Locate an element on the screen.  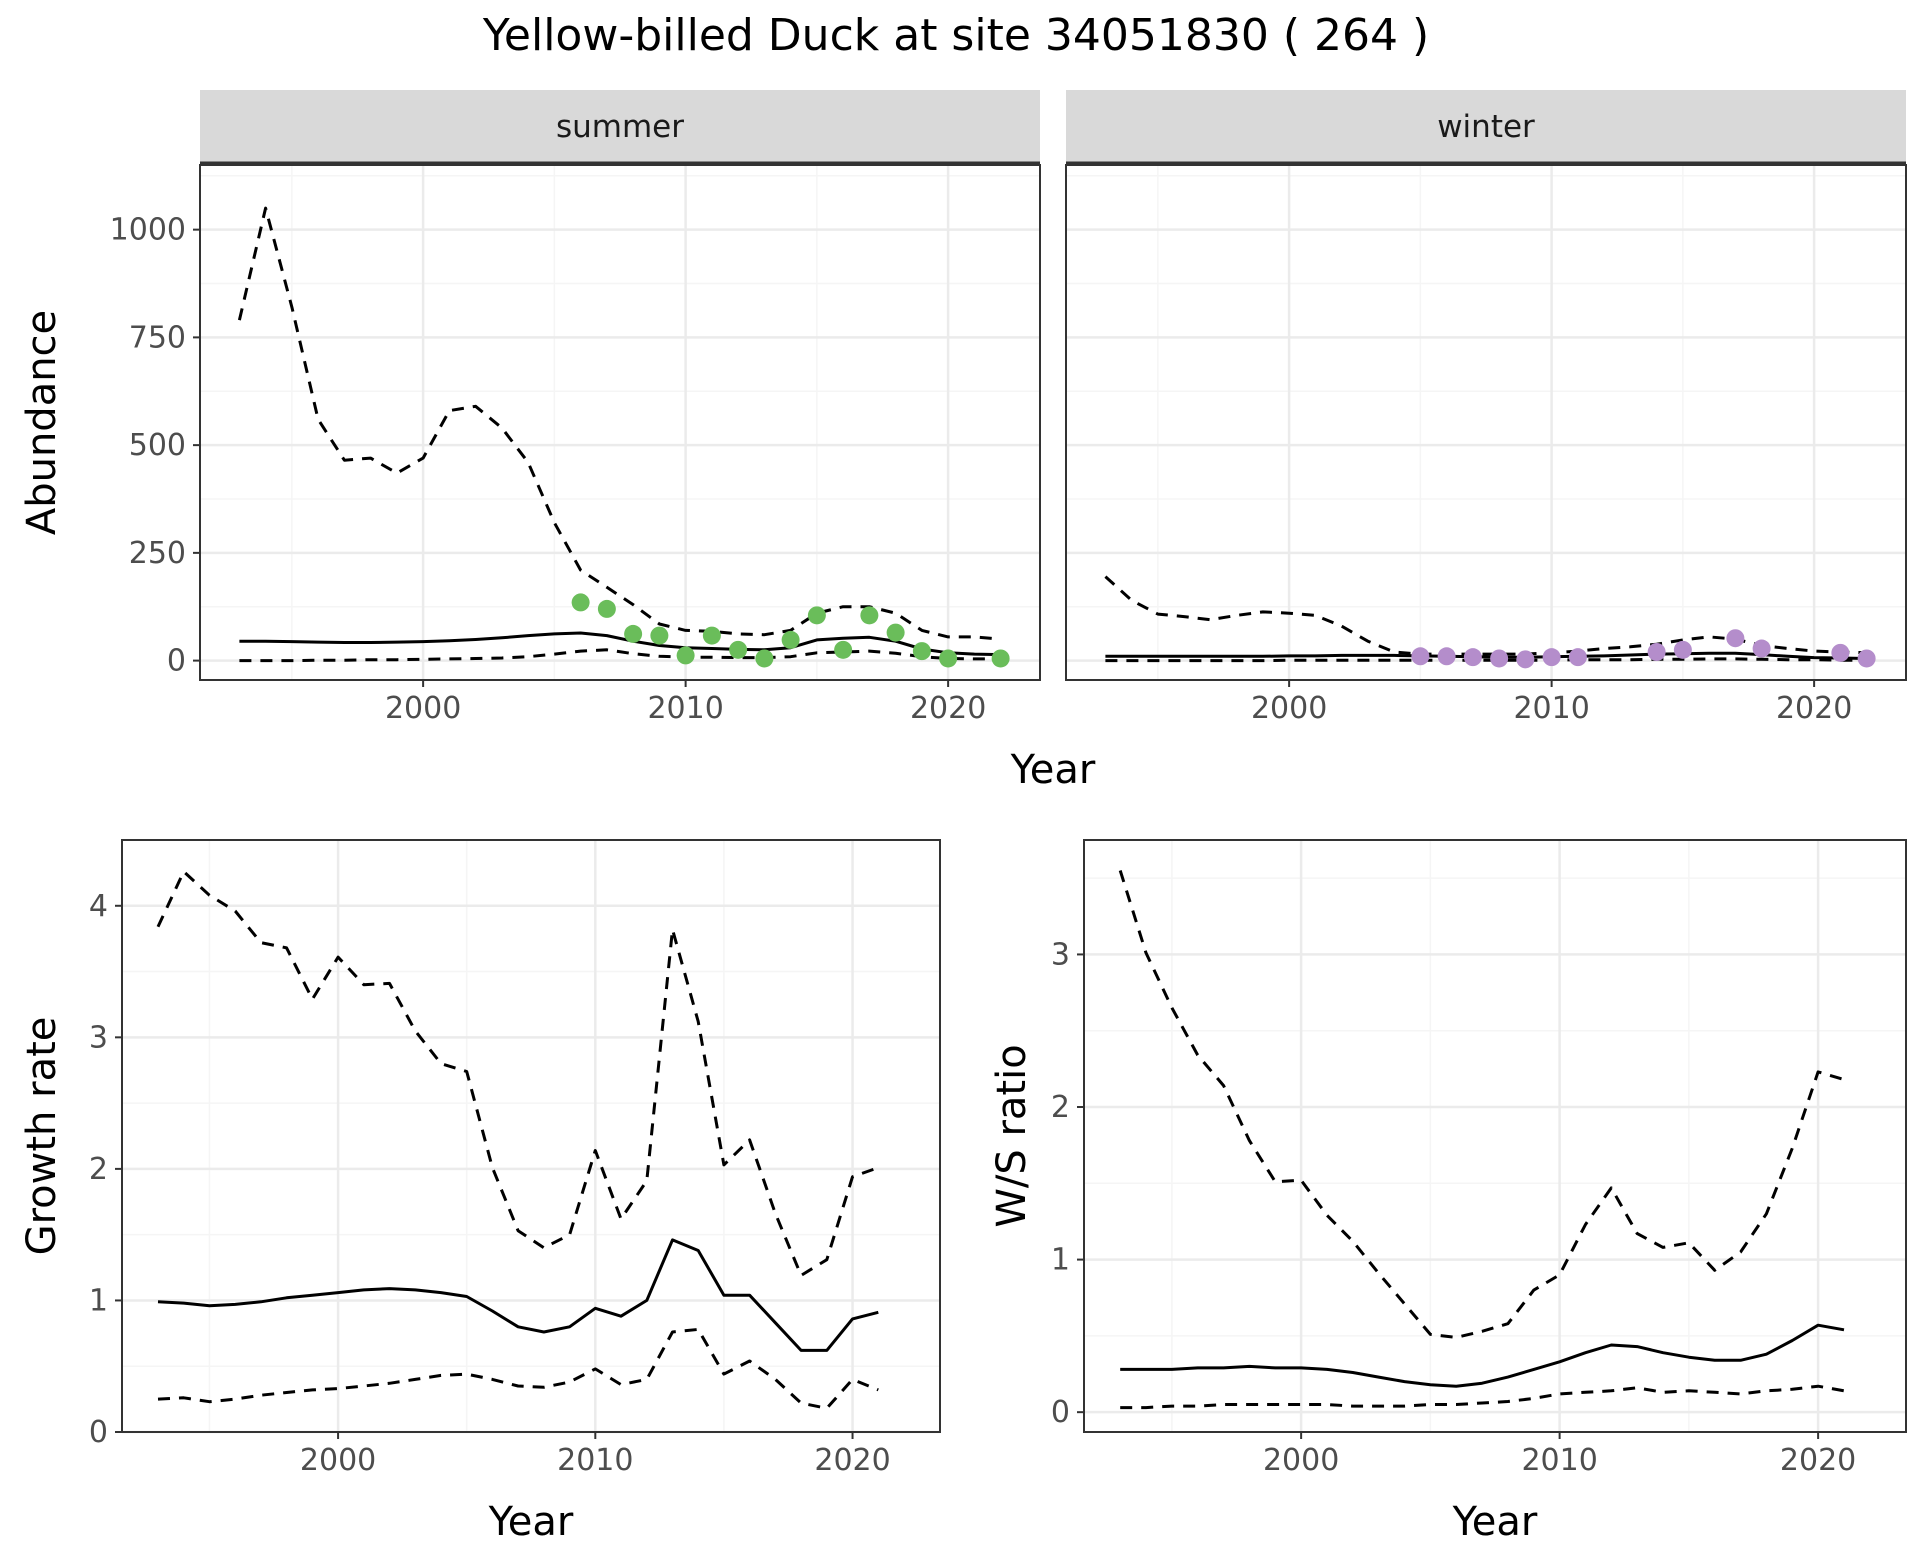
facet-label-summer: summer is located at coordinates (620, 127).